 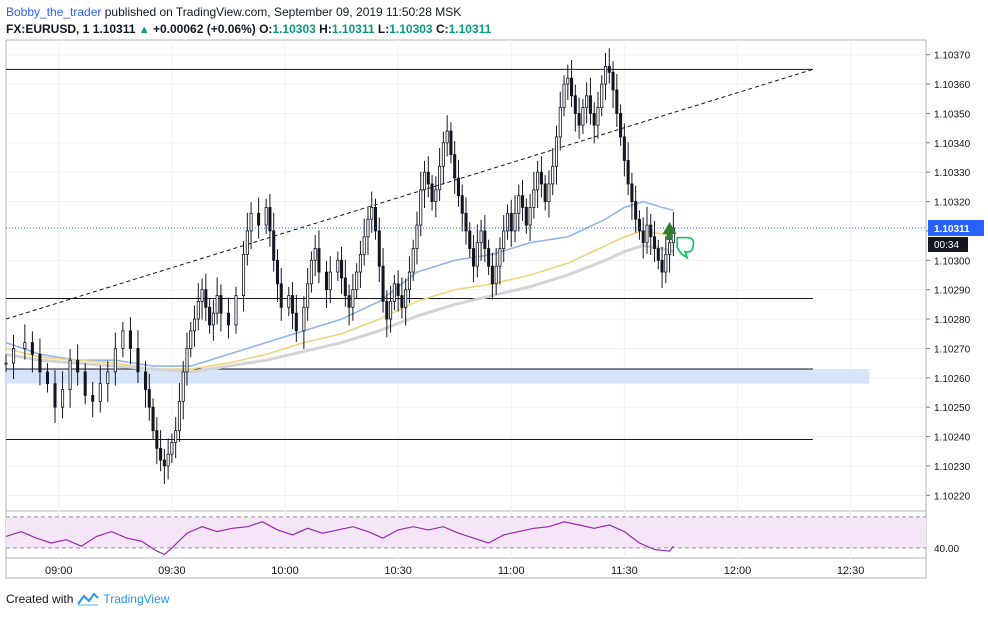 I want to click on y-tick-label: 1.10300, so click(x=952, y=261).